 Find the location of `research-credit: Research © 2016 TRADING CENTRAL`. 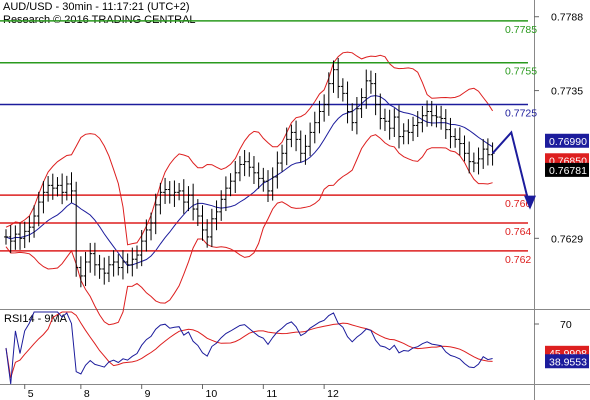

research-credit: Research © 2016 TRADING CENTRAL is located at coordinates (99, 20).